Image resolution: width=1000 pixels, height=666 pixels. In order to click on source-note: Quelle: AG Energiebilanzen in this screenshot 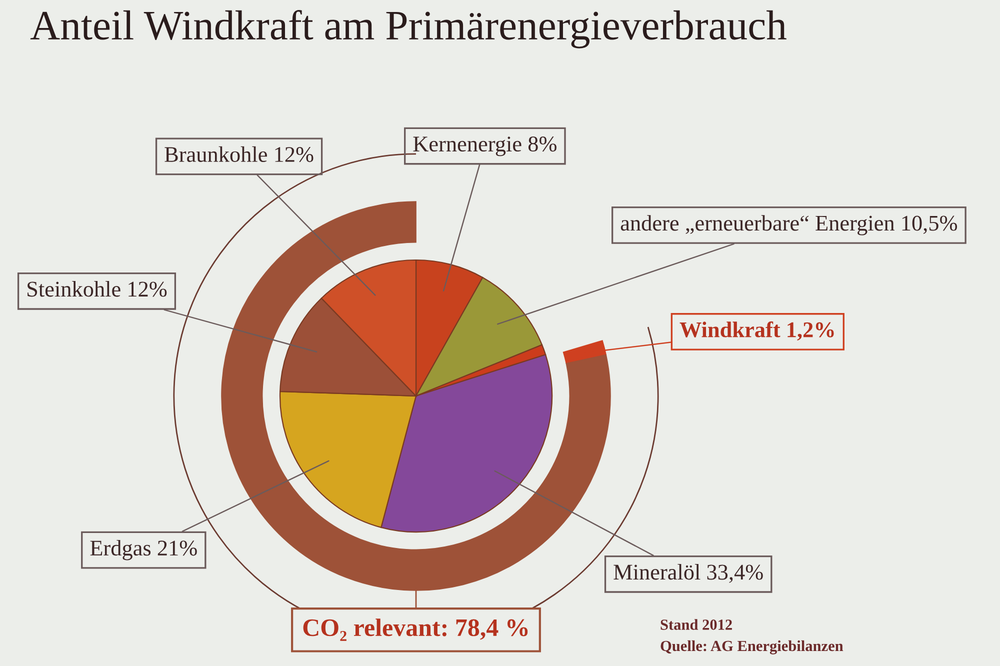, I will do `click(752, 647)`.